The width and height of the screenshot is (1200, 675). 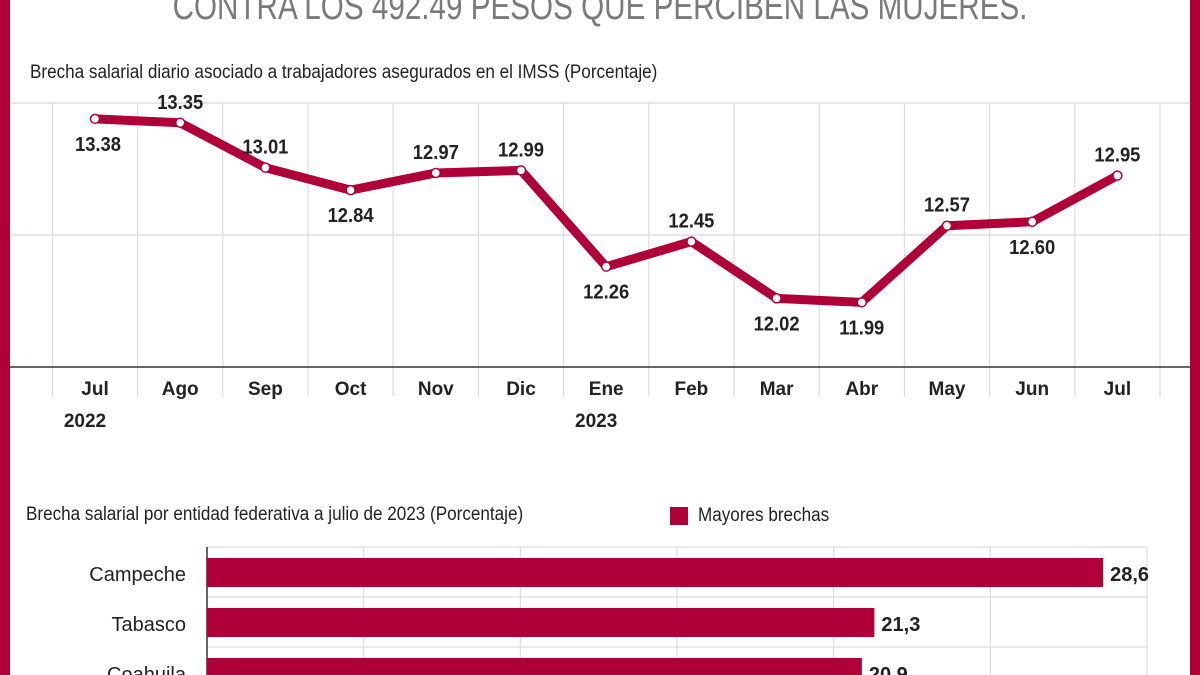 What do you see at coordinates (861, 389) in the screenshot?
I see `x-tick-label: Abr` at bounding box center [861, 389].